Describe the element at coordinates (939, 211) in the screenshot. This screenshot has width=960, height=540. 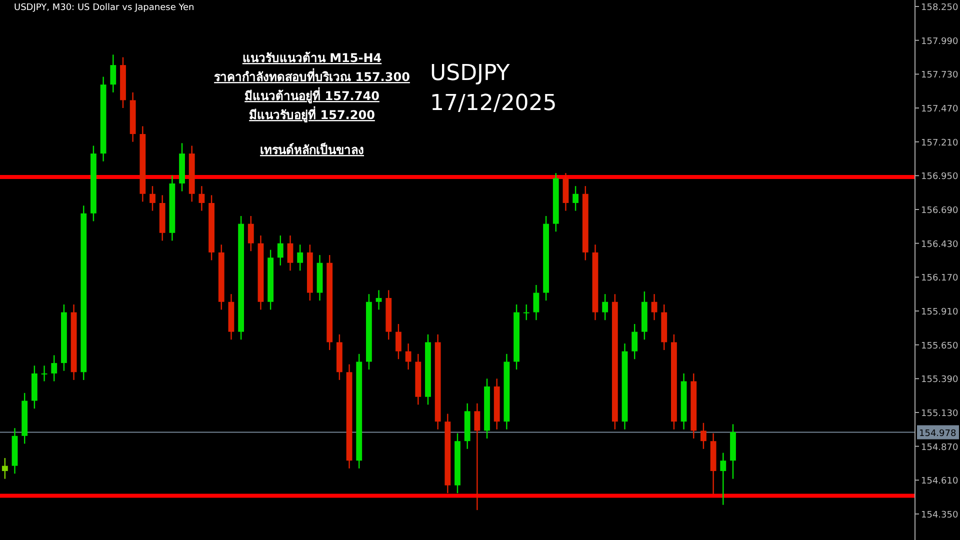
I see `y-tick-label: 156.690` at that location.